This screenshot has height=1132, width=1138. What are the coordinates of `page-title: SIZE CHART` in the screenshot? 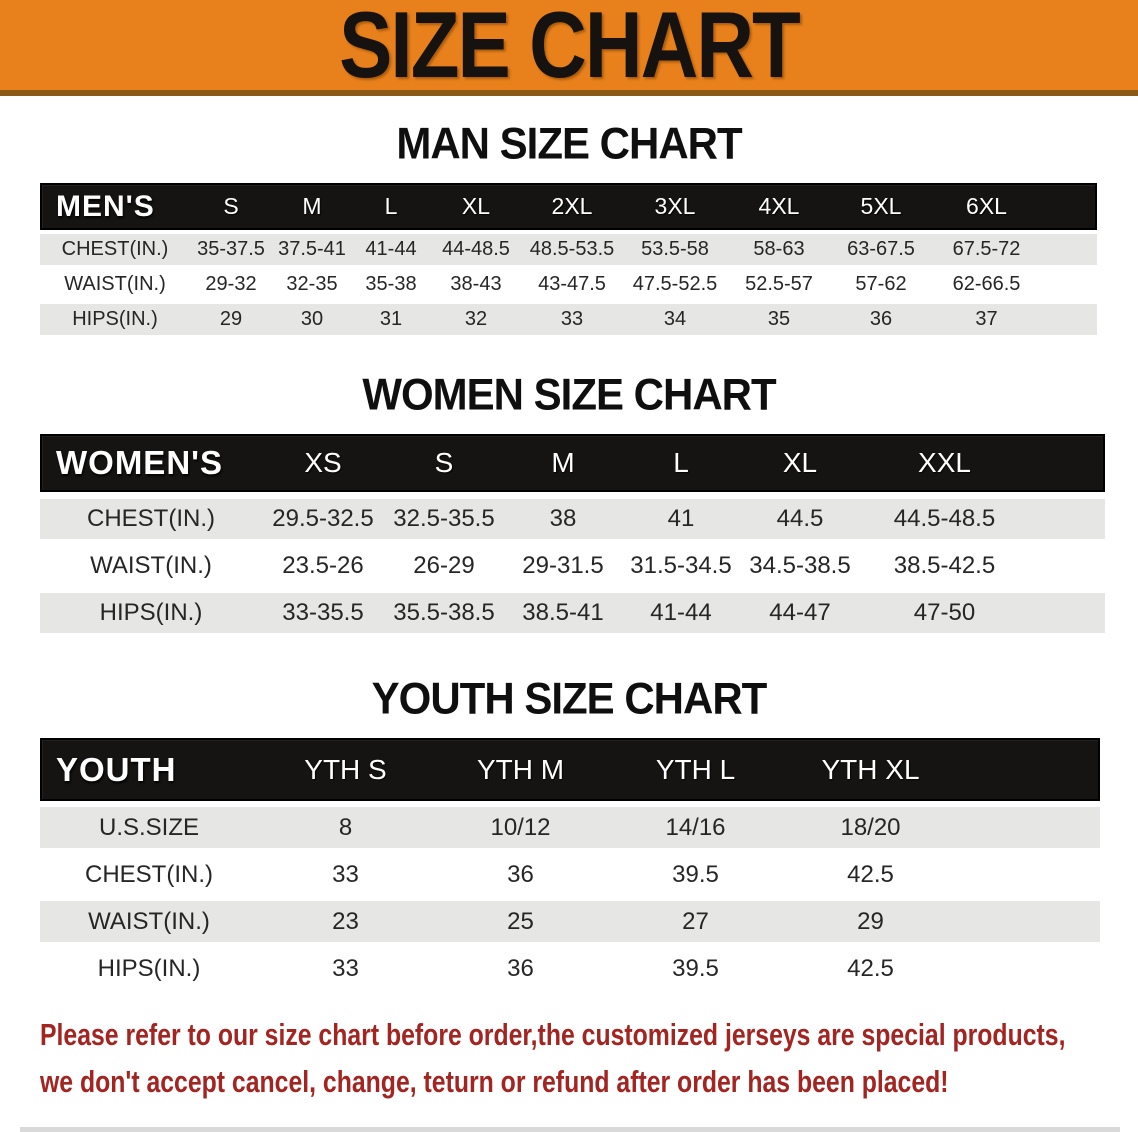 It's located at (570, 49).